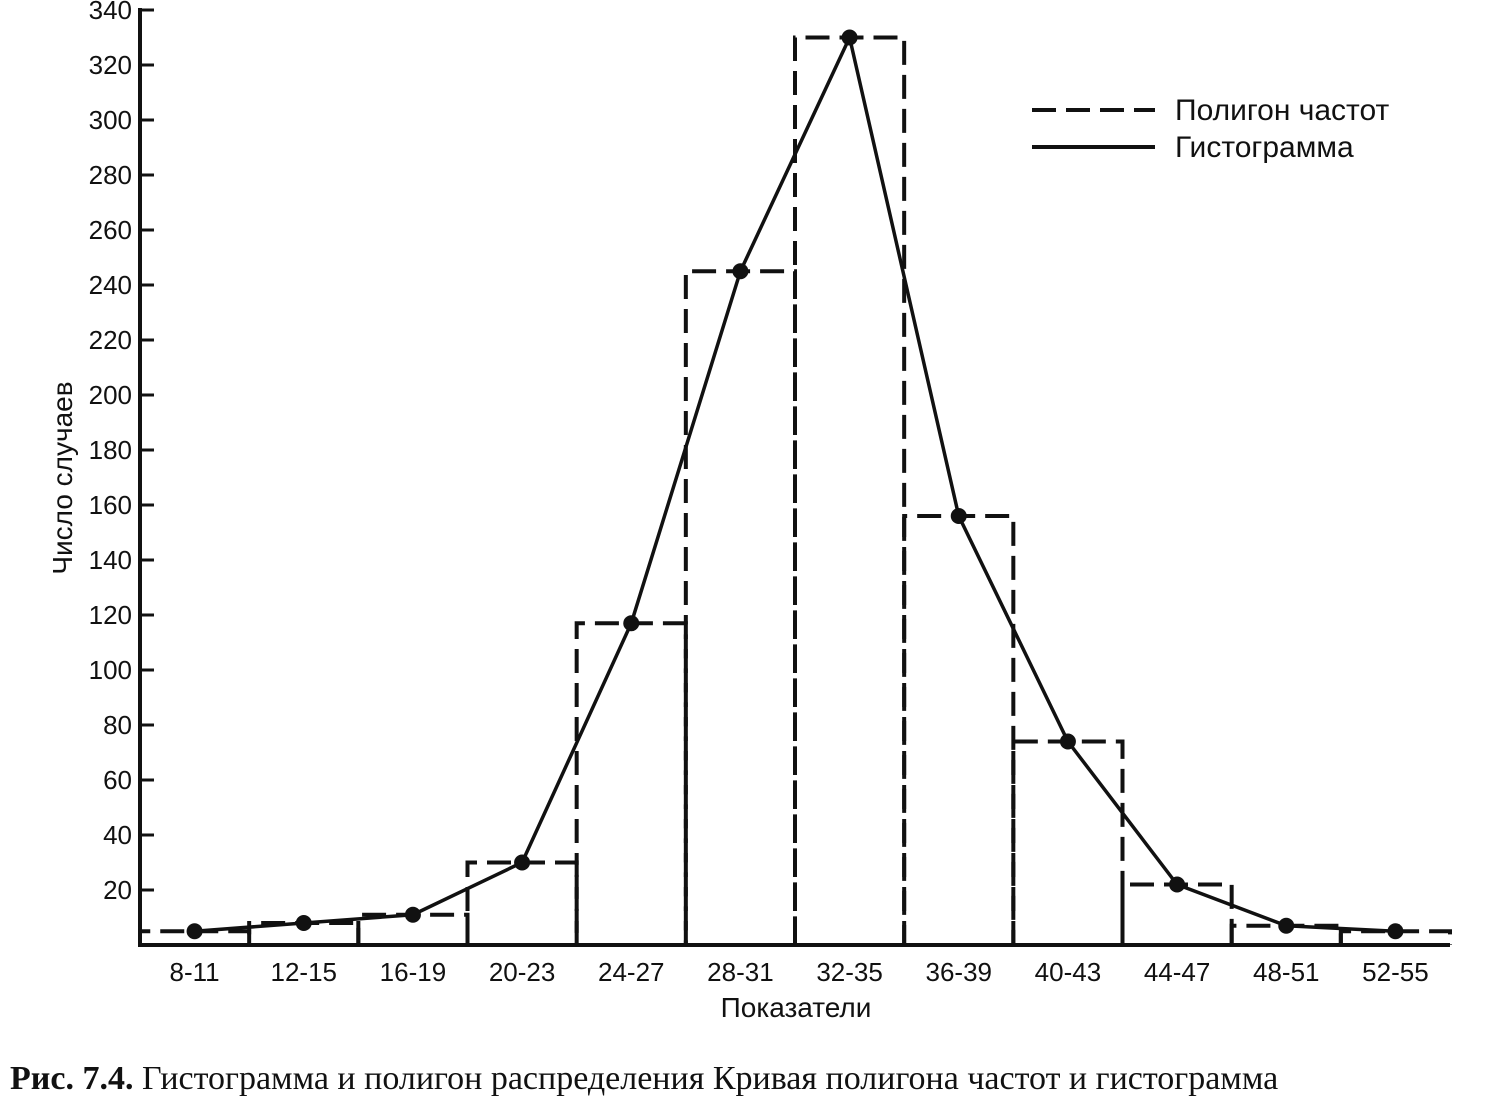 The image size is (1503, 1111). Describe the element at coordinates (1395, 972) in the screenshot. I see `x-tick-label: 52-55` at that location.